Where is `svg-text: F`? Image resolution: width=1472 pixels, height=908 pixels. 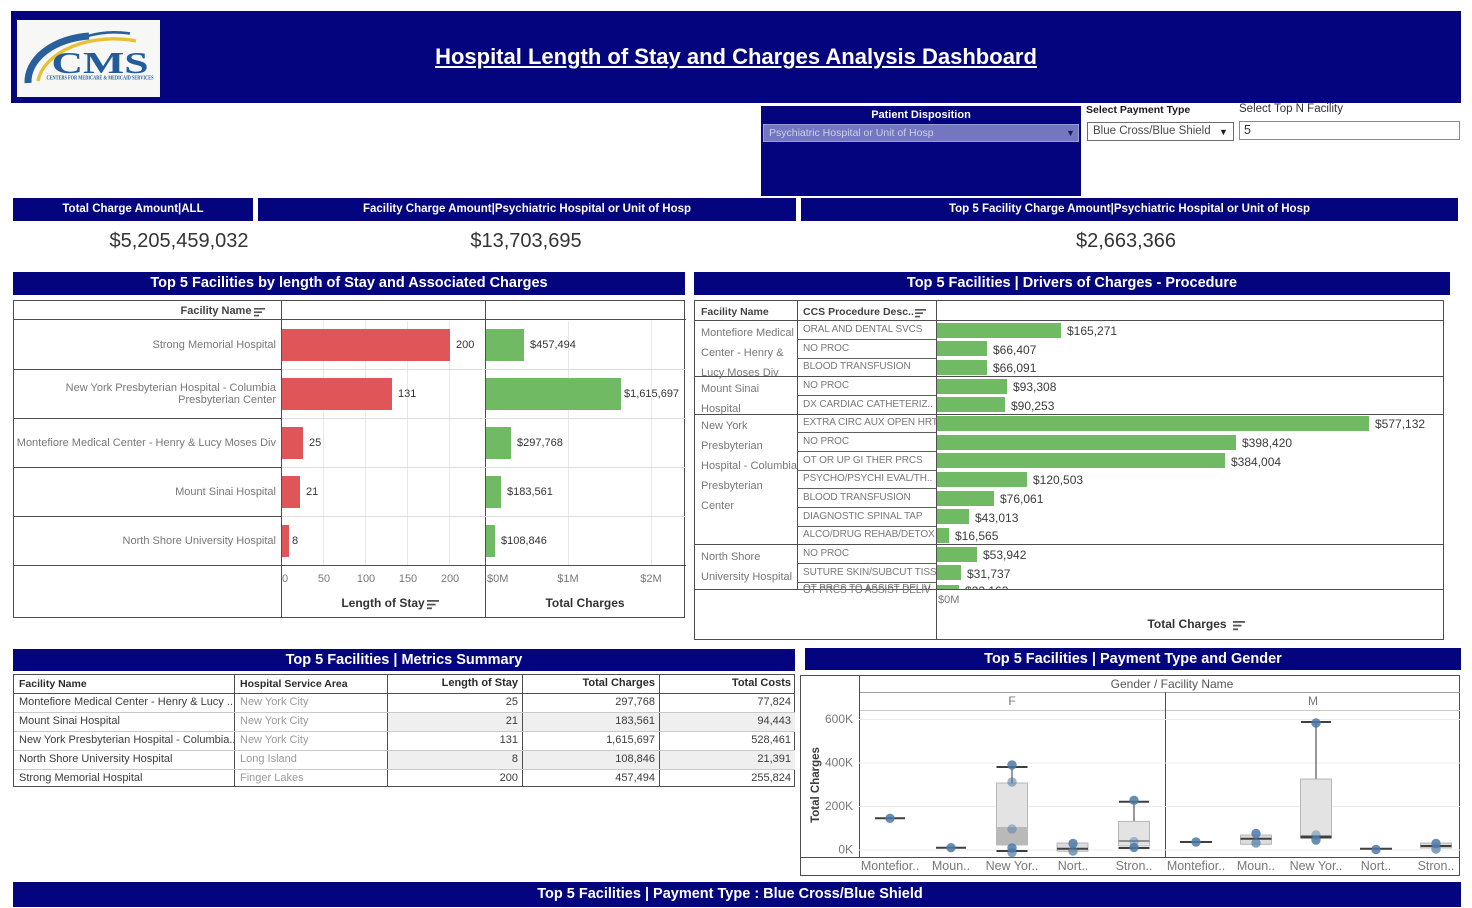
svg-text: F is located at coordinates (1011, 701).